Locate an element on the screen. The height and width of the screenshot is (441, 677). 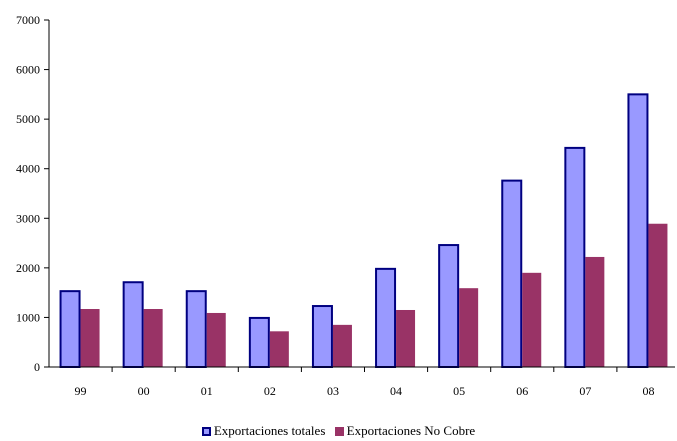
y-tick-label: 4000 is located at coordinates (28, 169).